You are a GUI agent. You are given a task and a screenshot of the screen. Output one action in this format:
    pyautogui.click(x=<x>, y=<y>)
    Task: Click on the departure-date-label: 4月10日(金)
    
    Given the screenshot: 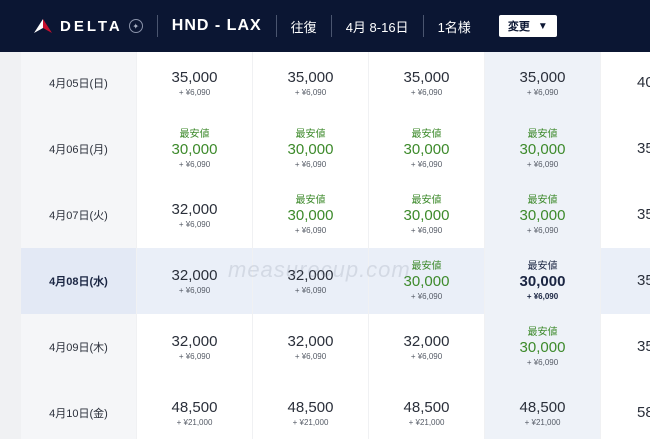 What is the action you would take?
    pyautogui.click(x=78, y=409)
    